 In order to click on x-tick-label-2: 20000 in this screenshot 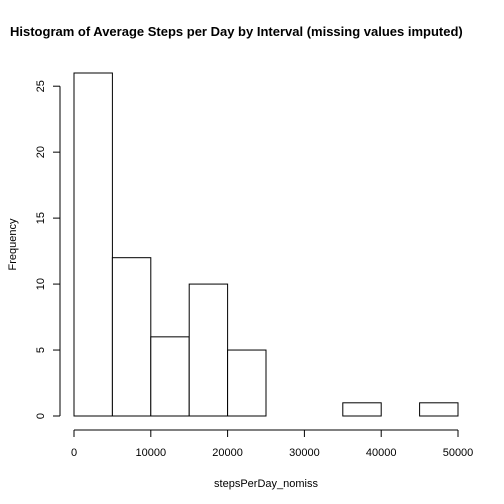, I will do `click(227, 453)`.